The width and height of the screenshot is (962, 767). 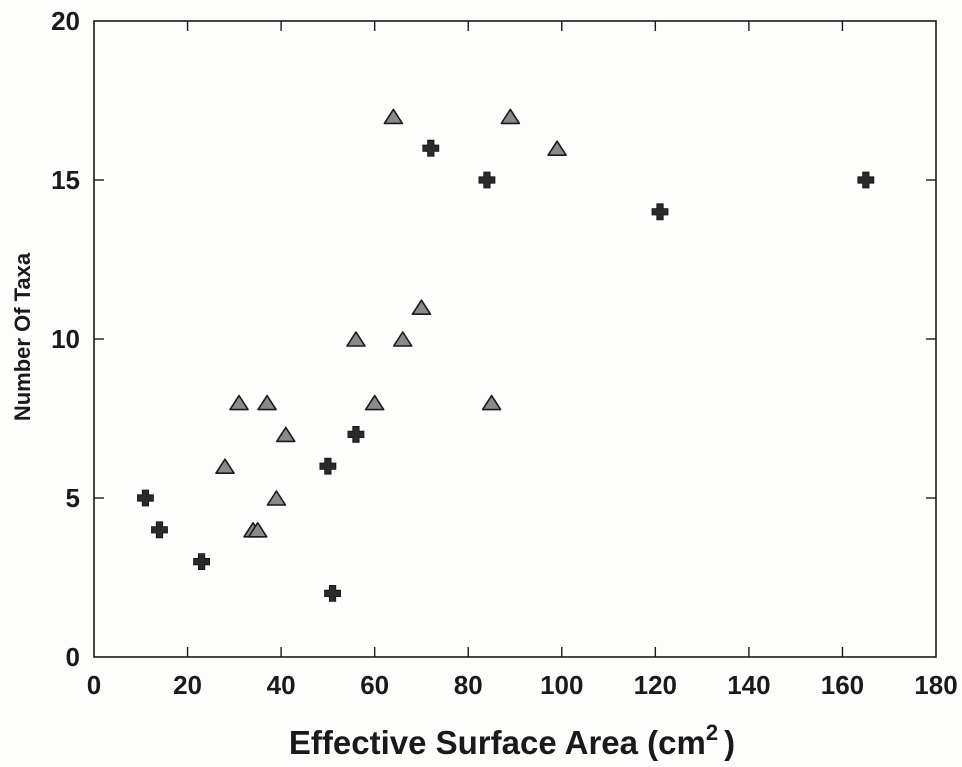 What do you see at coordinates (94, 685) in the screenshot?
I see `x-tick-label: 0` at bounding box center [94, 685].